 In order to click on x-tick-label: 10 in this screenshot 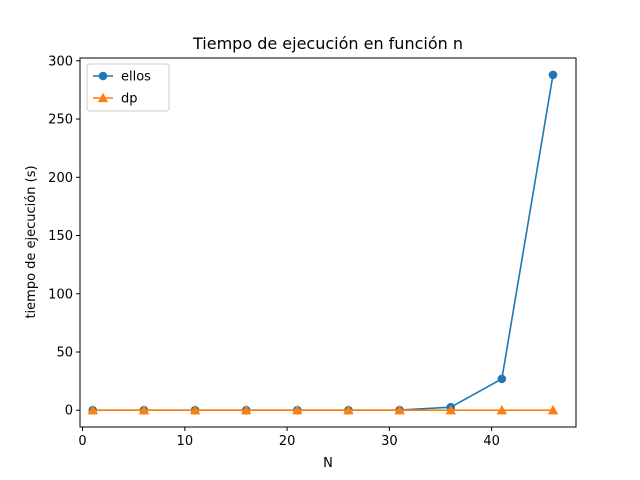, I will do `click(185, 441)`.